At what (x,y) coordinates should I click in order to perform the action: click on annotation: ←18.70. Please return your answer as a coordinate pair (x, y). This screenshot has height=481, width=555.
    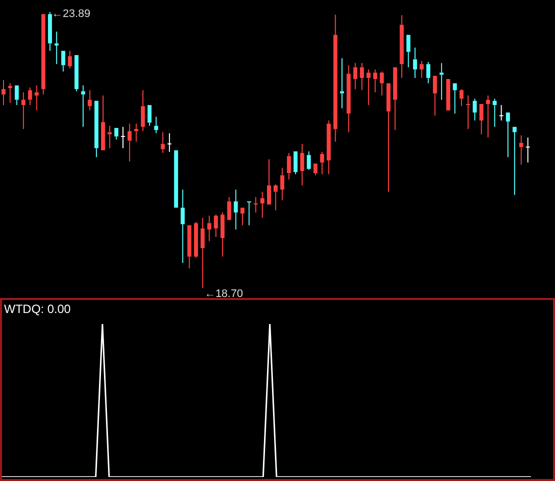
    Looking at the image, I should click on (223, 294).